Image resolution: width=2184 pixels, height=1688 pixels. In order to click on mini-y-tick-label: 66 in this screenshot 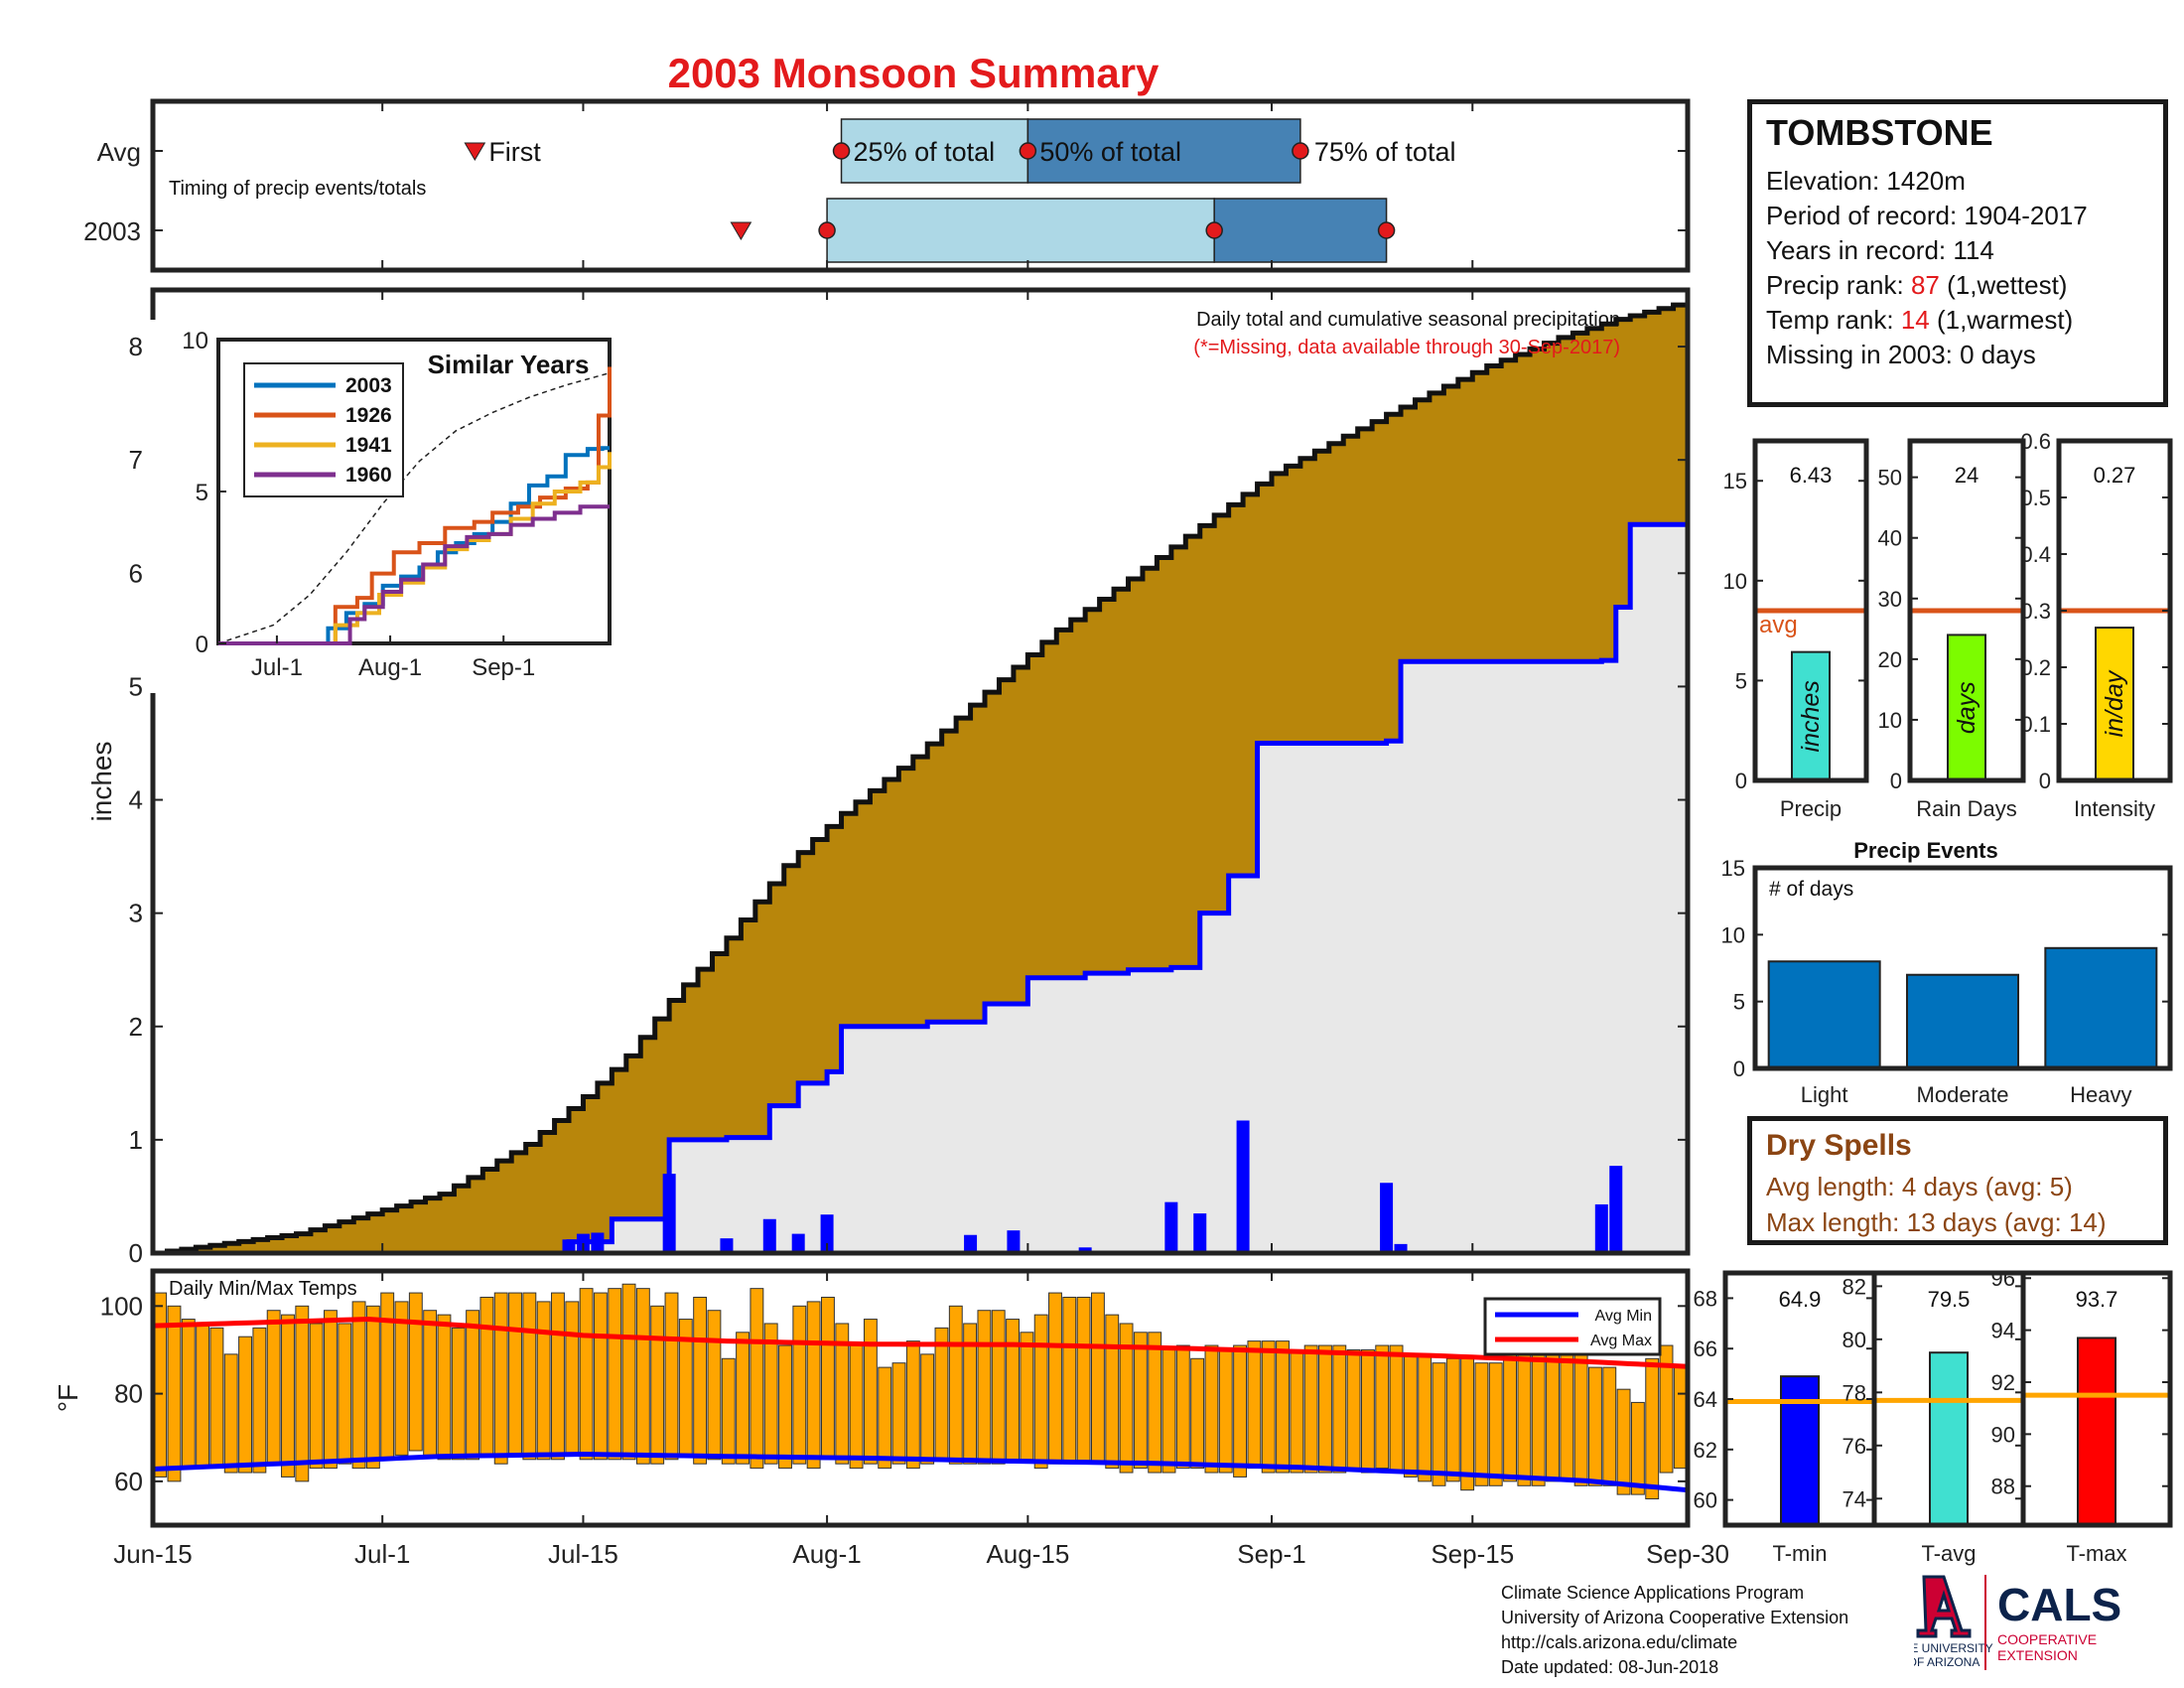, I will do `click(1705, 1348)`.